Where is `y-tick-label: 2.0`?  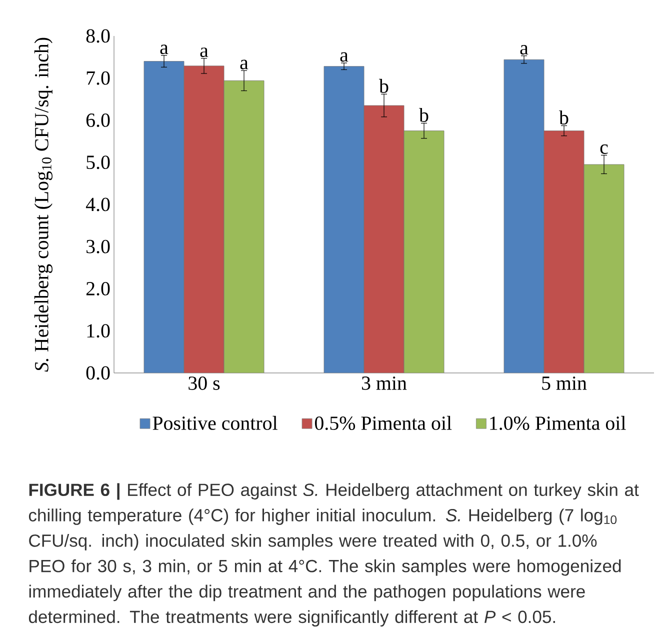 y-tick-label: 2.0 is located at coordinates (98, 289).